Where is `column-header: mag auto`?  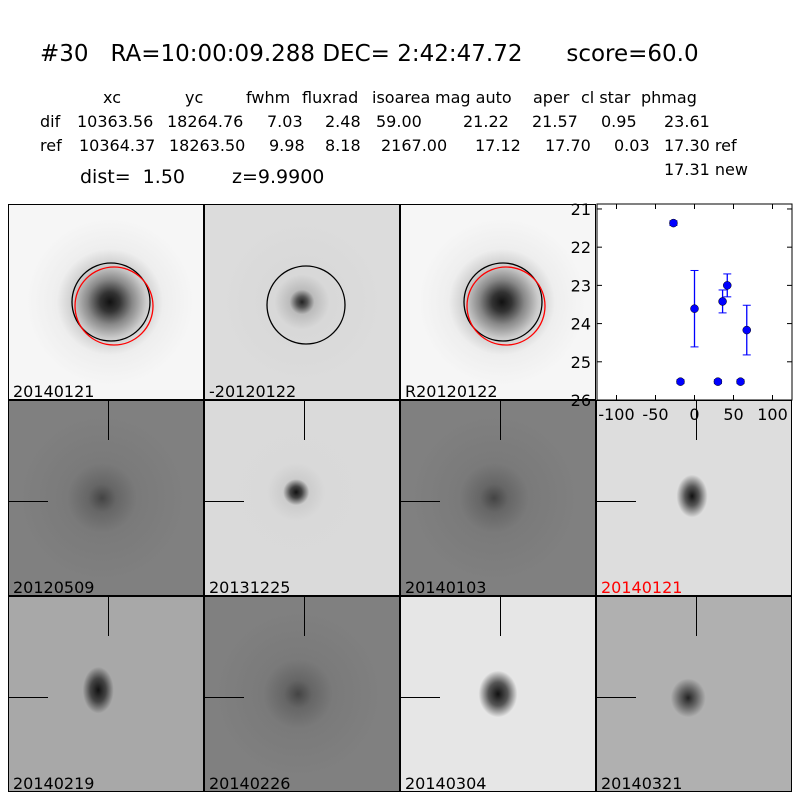
column-header: mag auto is located at coordinates (473, 97).